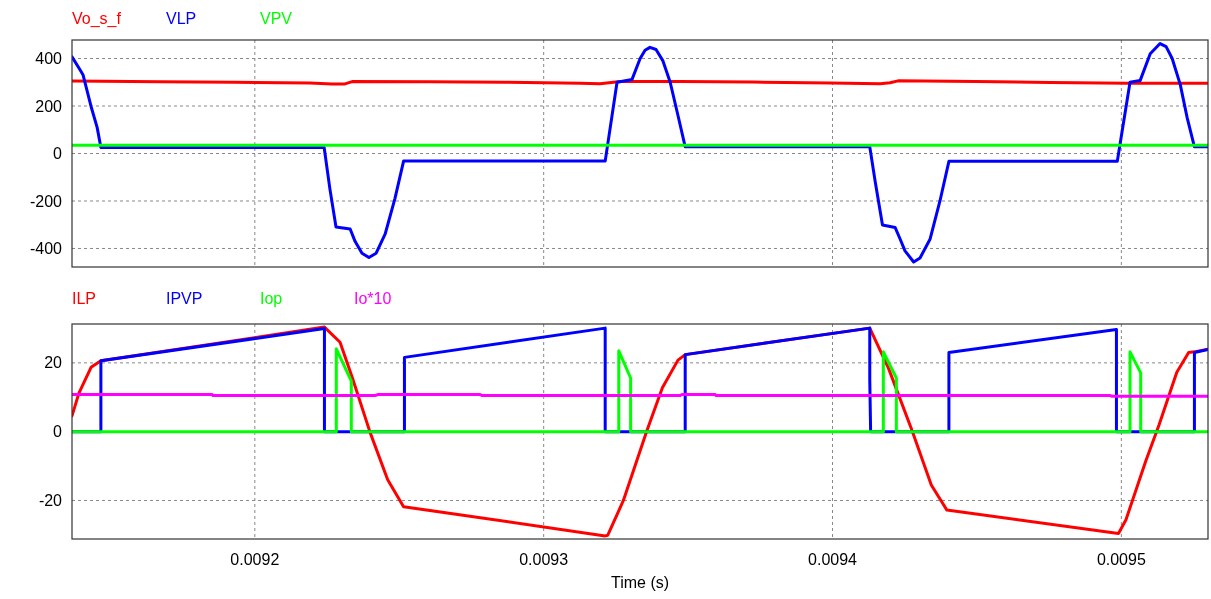  Describe the element at coordinates (97, 19) in the screenshot. I see `text: Vo_s_f` at that location.